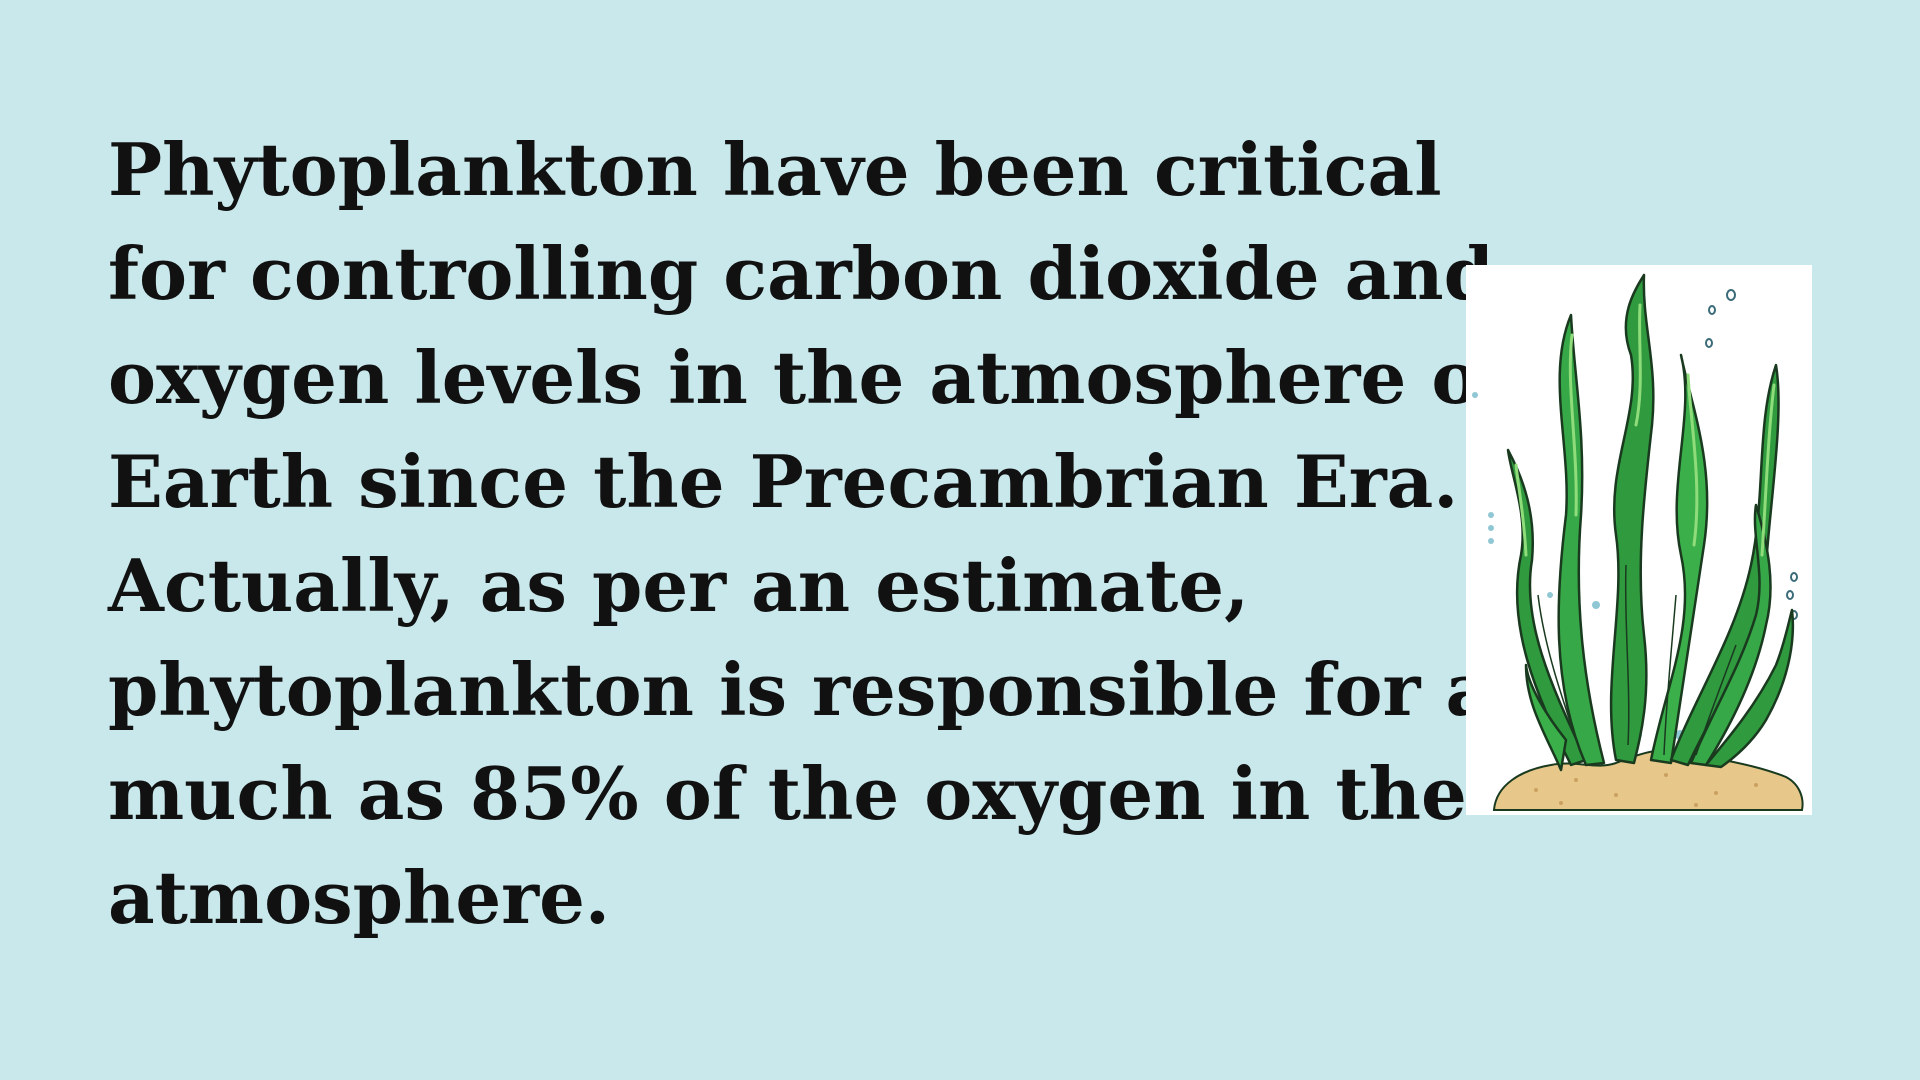  I want to click on text-line: oxygen levels in the atmosphere of, so click(809, 377).